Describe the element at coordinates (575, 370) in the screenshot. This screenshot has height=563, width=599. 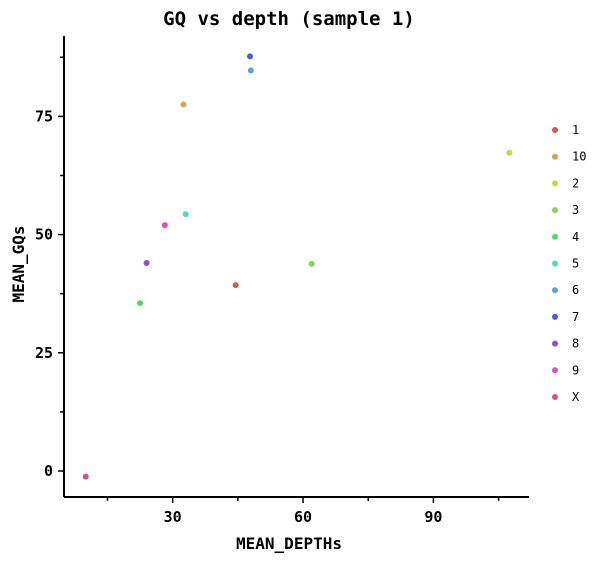
I see `legend-label: 9` at that location.